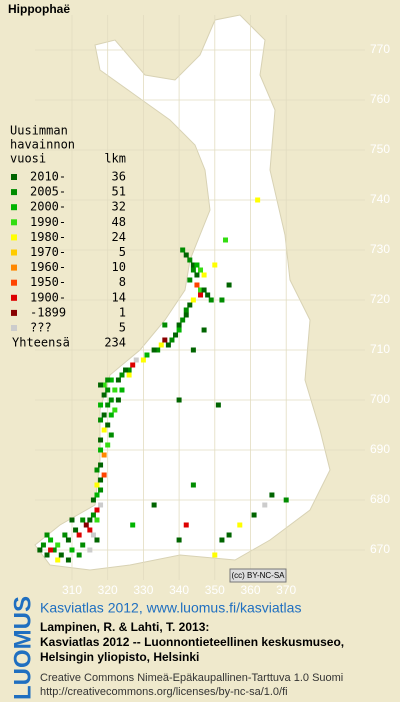  I want to click on y-tick-label: 720, so click(380, 299).